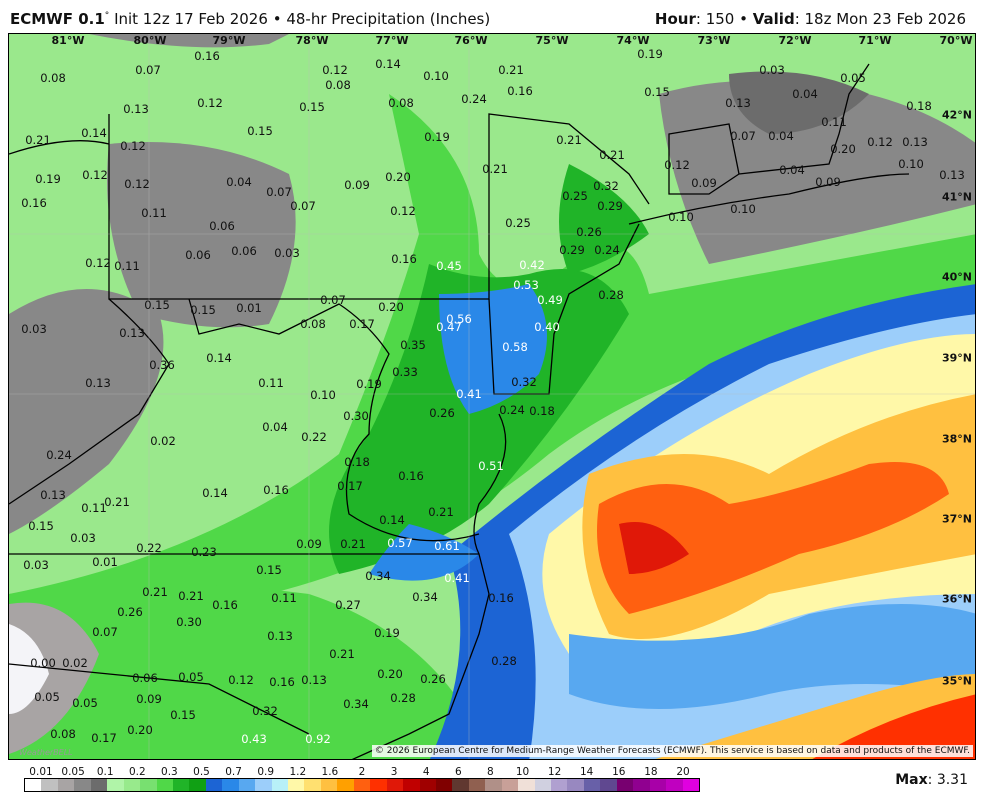 This screenshot has height=808, width=984. Describe the element at coordinates (447, 546) in the screenshot. I see `precip-value-label: 0.61` at that location.